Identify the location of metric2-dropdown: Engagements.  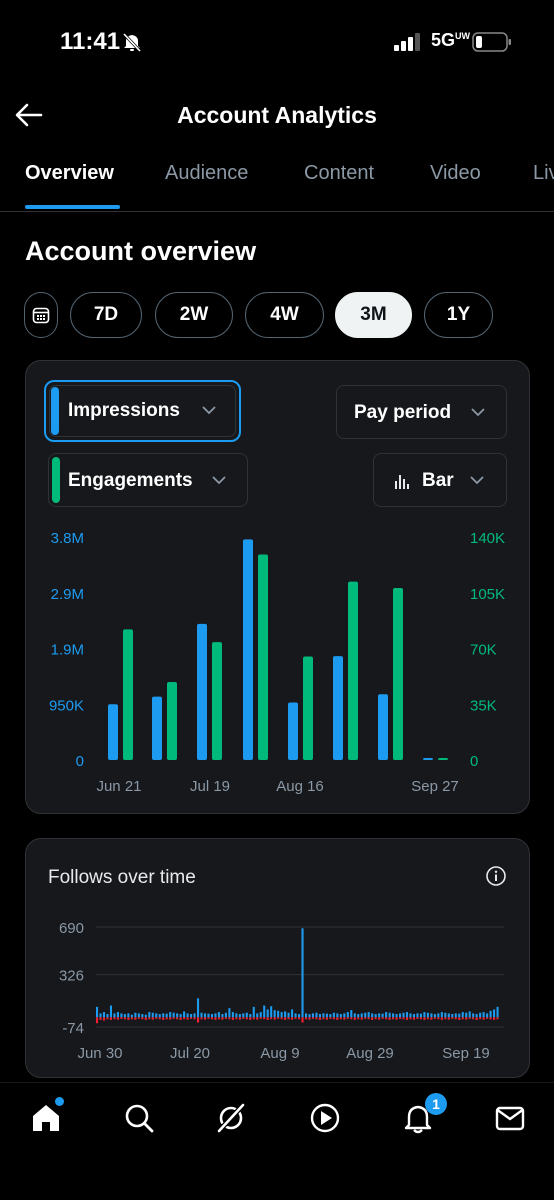
(148, 480).